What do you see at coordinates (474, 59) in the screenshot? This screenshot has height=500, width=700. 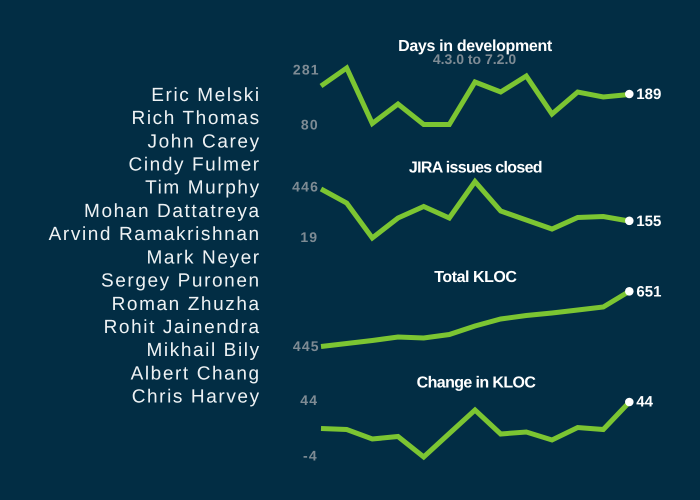 I see `svg-text: 4.3.0 to 7.2.0` at bounding box center [474, 59].